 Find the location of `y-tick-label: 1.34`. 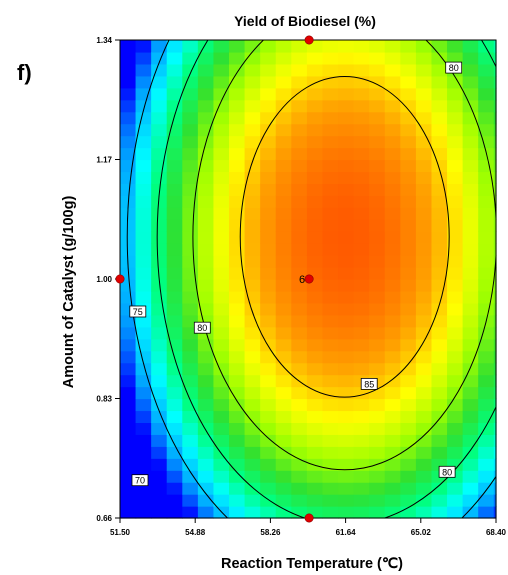

y-tick-label: 1.34 is located at coordinates (104, 40).